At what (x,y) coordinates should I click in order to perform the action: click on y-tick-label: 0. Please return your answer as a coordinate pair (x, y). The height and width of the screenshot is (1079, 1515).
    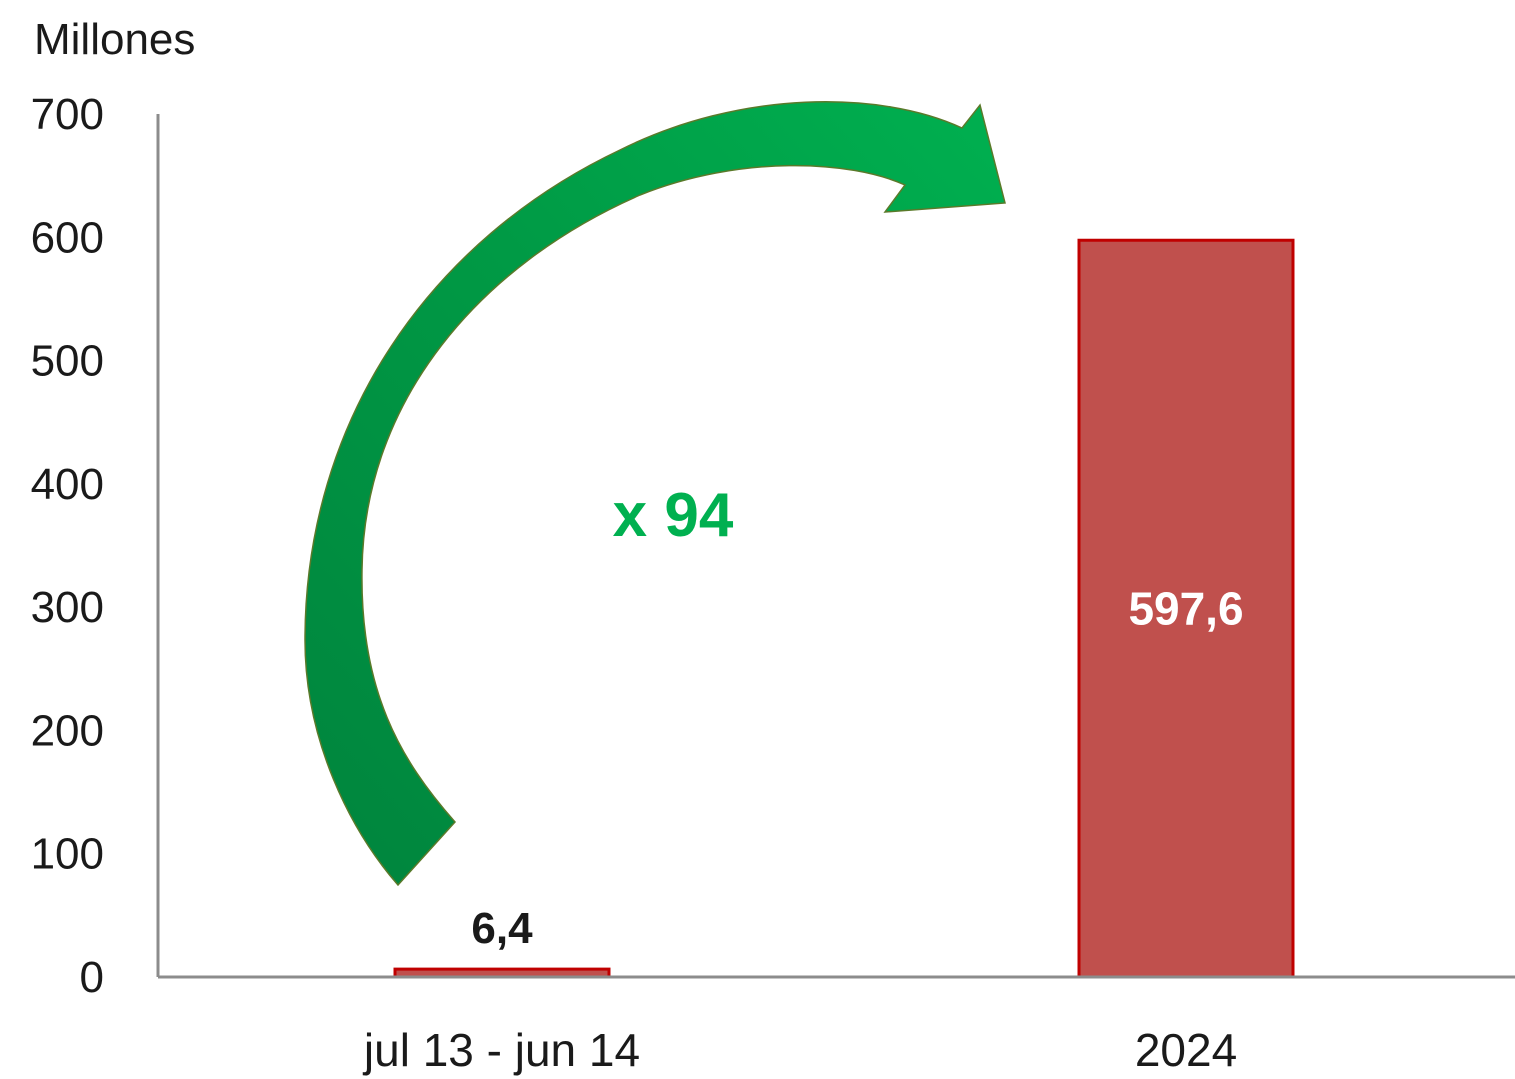
    Looking at the image, I should click on (92, 977).